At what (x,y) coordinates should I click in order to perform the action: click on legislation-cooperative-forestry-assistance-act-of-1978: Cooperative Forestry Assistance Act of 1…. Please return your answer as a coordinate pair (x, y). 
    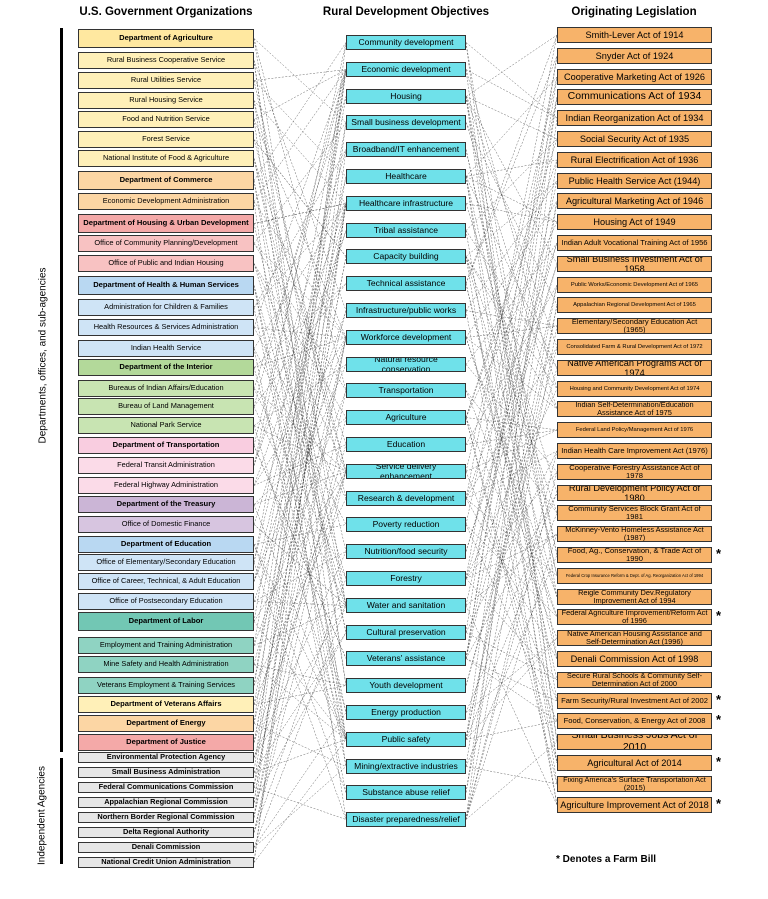
    Looking at the image, I should click on (634, 472).